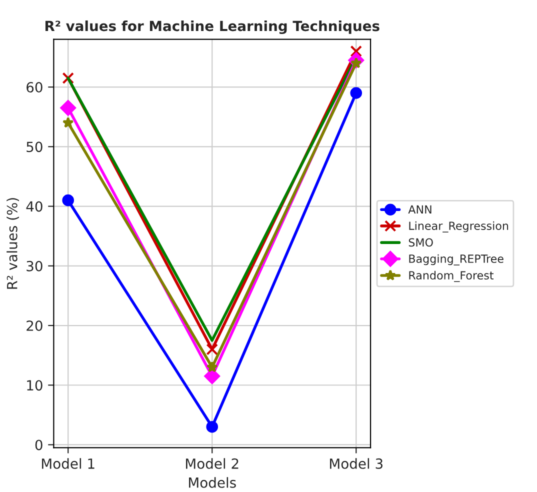 This screenshot has width=537, height=492. What do you see at coordinates (458, 226) in the screenshot?
I see `legend-label: Linear_Regression` at bounding box center [458, 226].